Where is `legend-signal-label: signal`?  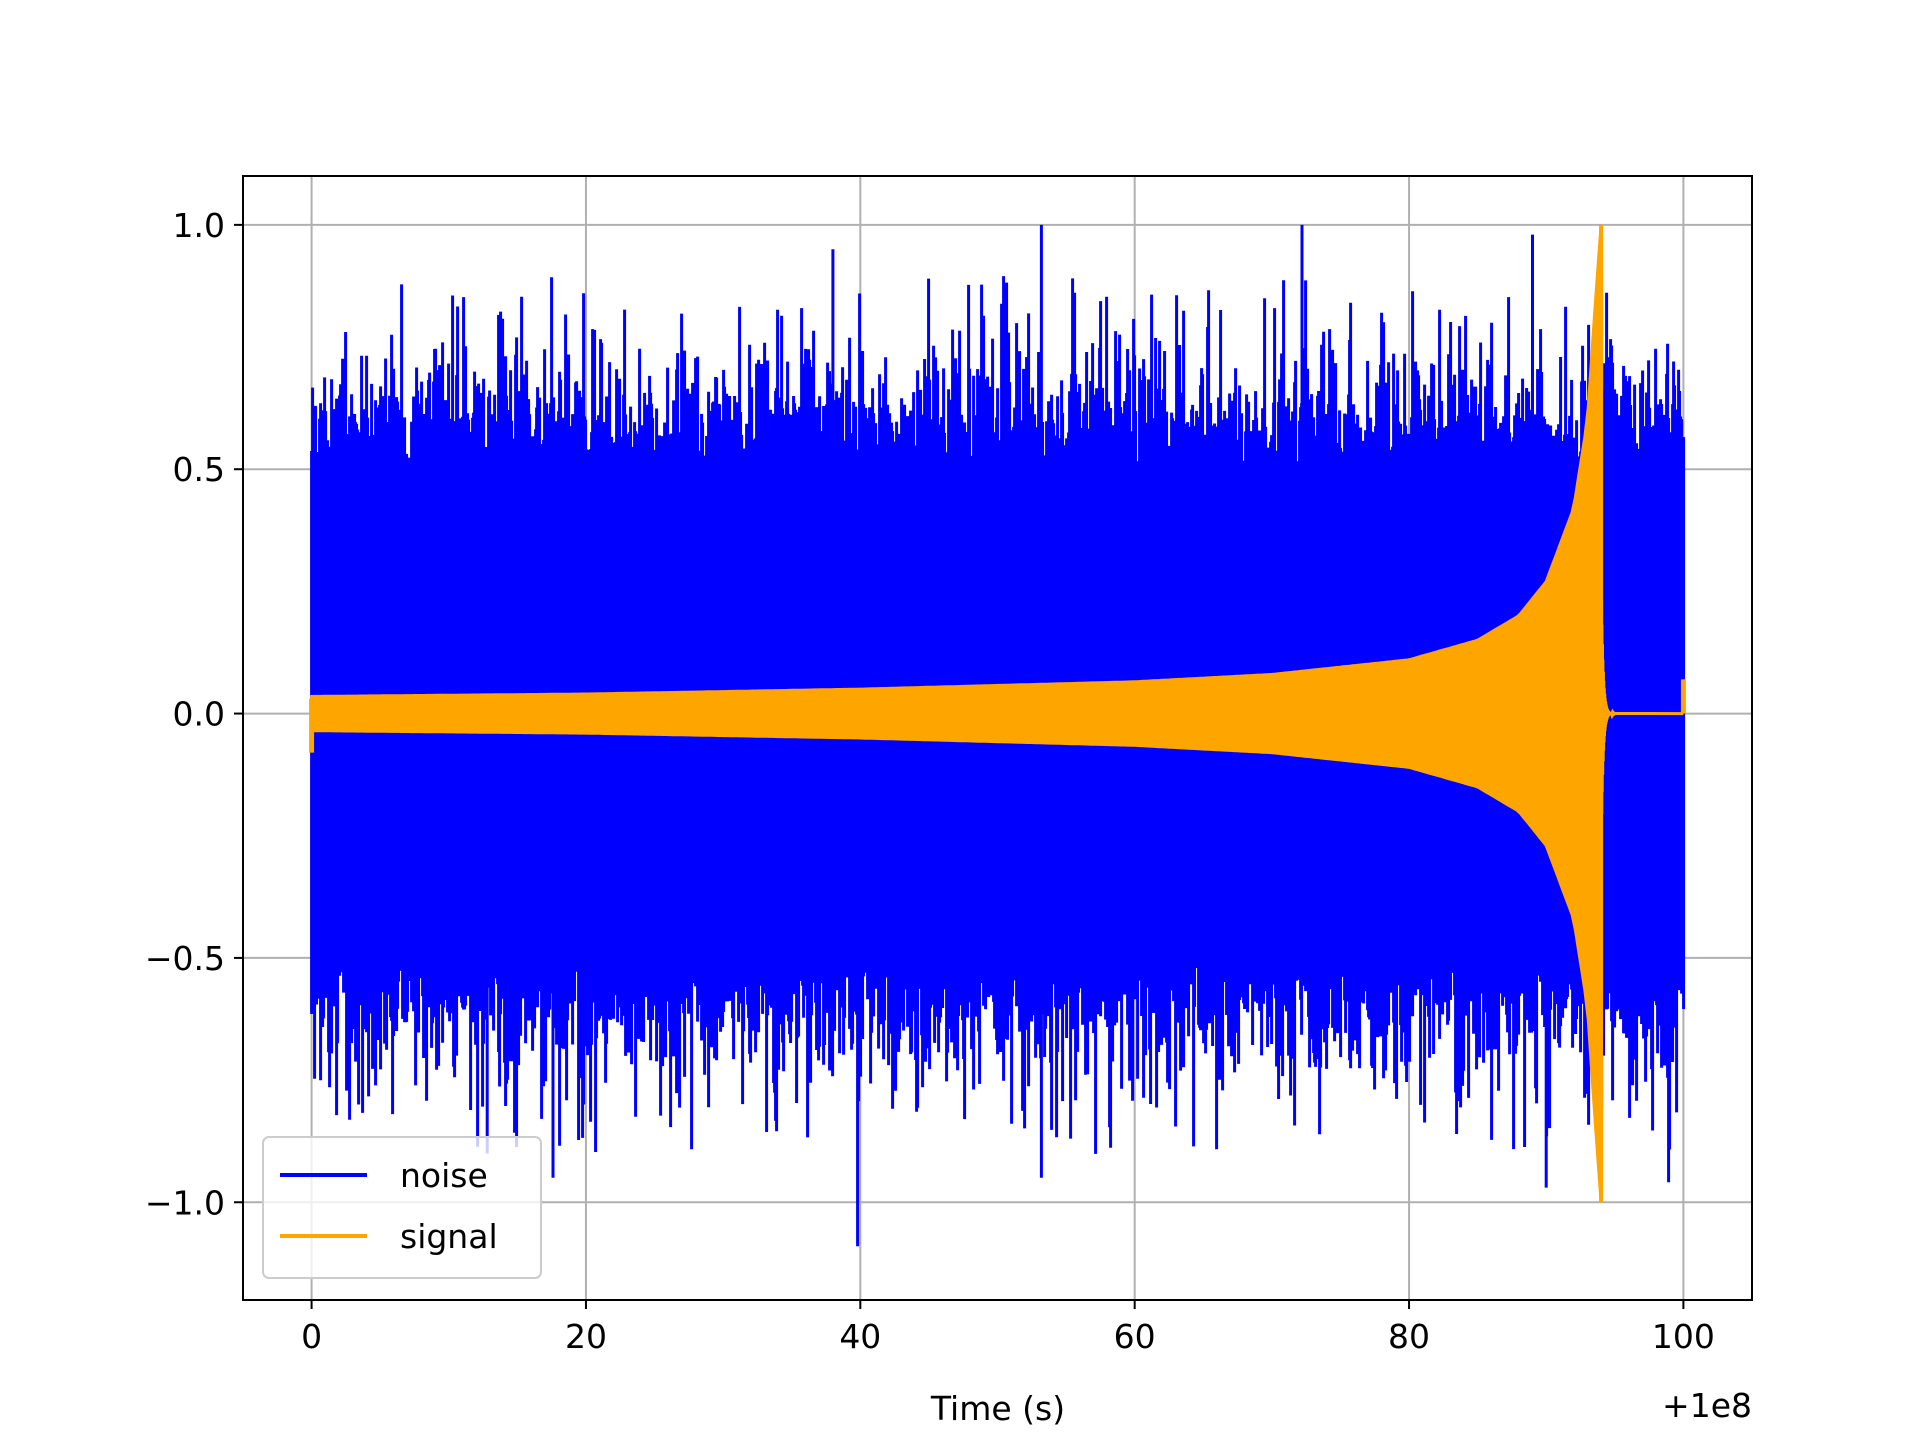 legend-signal-label: signal is located at coordinates (449, 1236).